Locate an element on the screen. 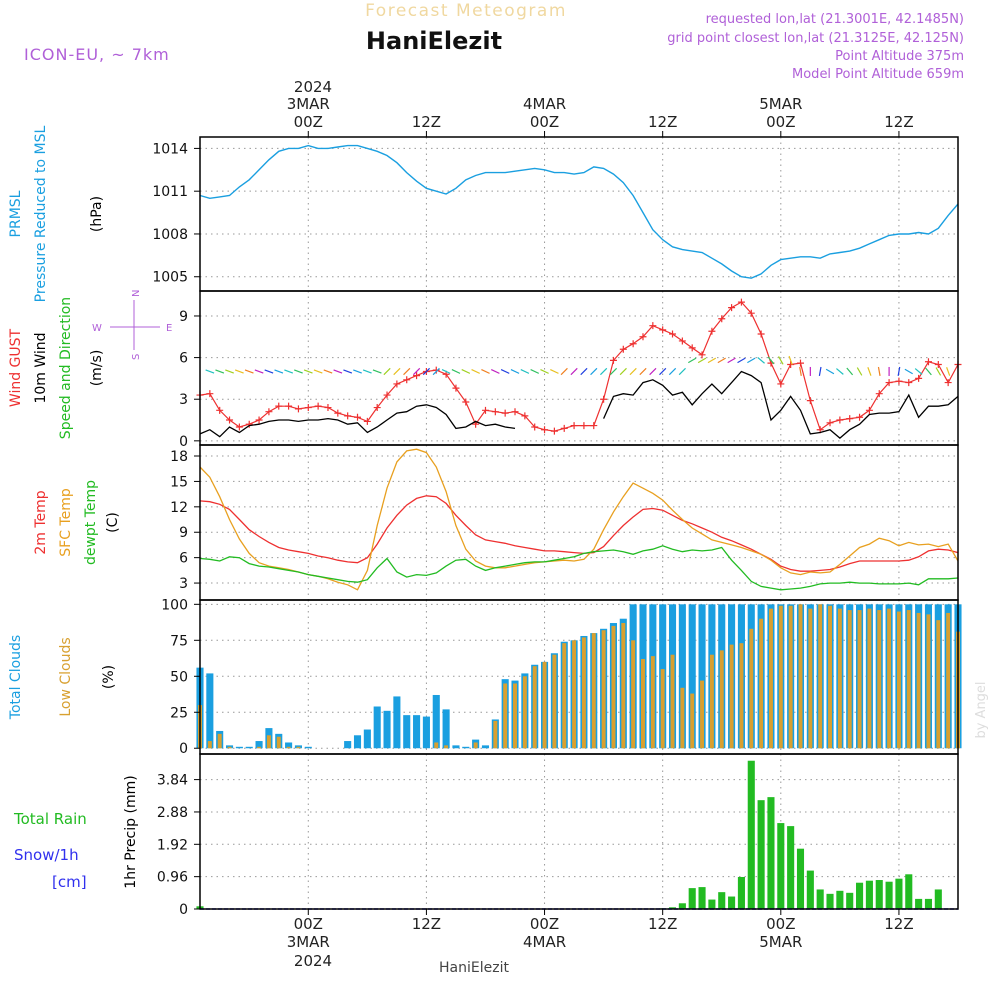 Image resolution: width=1000 pixels, height=1000 pixels. watermark: by Angel is located at coordinates (981, 709).